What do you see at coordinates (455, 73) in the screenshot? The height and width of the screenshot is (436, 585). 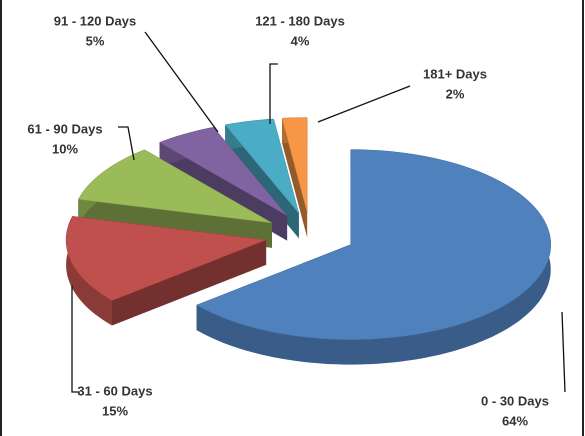 I see `category-label: 181+ Days` at bounding box center [455, 73].